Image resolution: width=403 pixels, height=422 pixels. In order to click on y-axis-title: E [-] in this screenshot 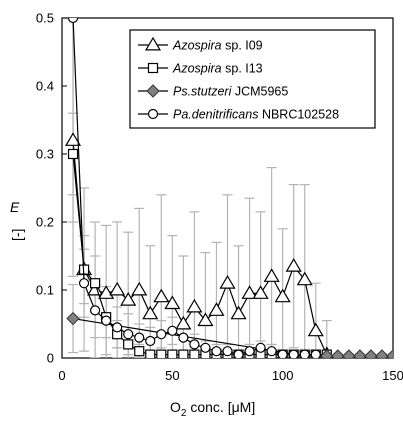, I will do `click(17, 220)`.